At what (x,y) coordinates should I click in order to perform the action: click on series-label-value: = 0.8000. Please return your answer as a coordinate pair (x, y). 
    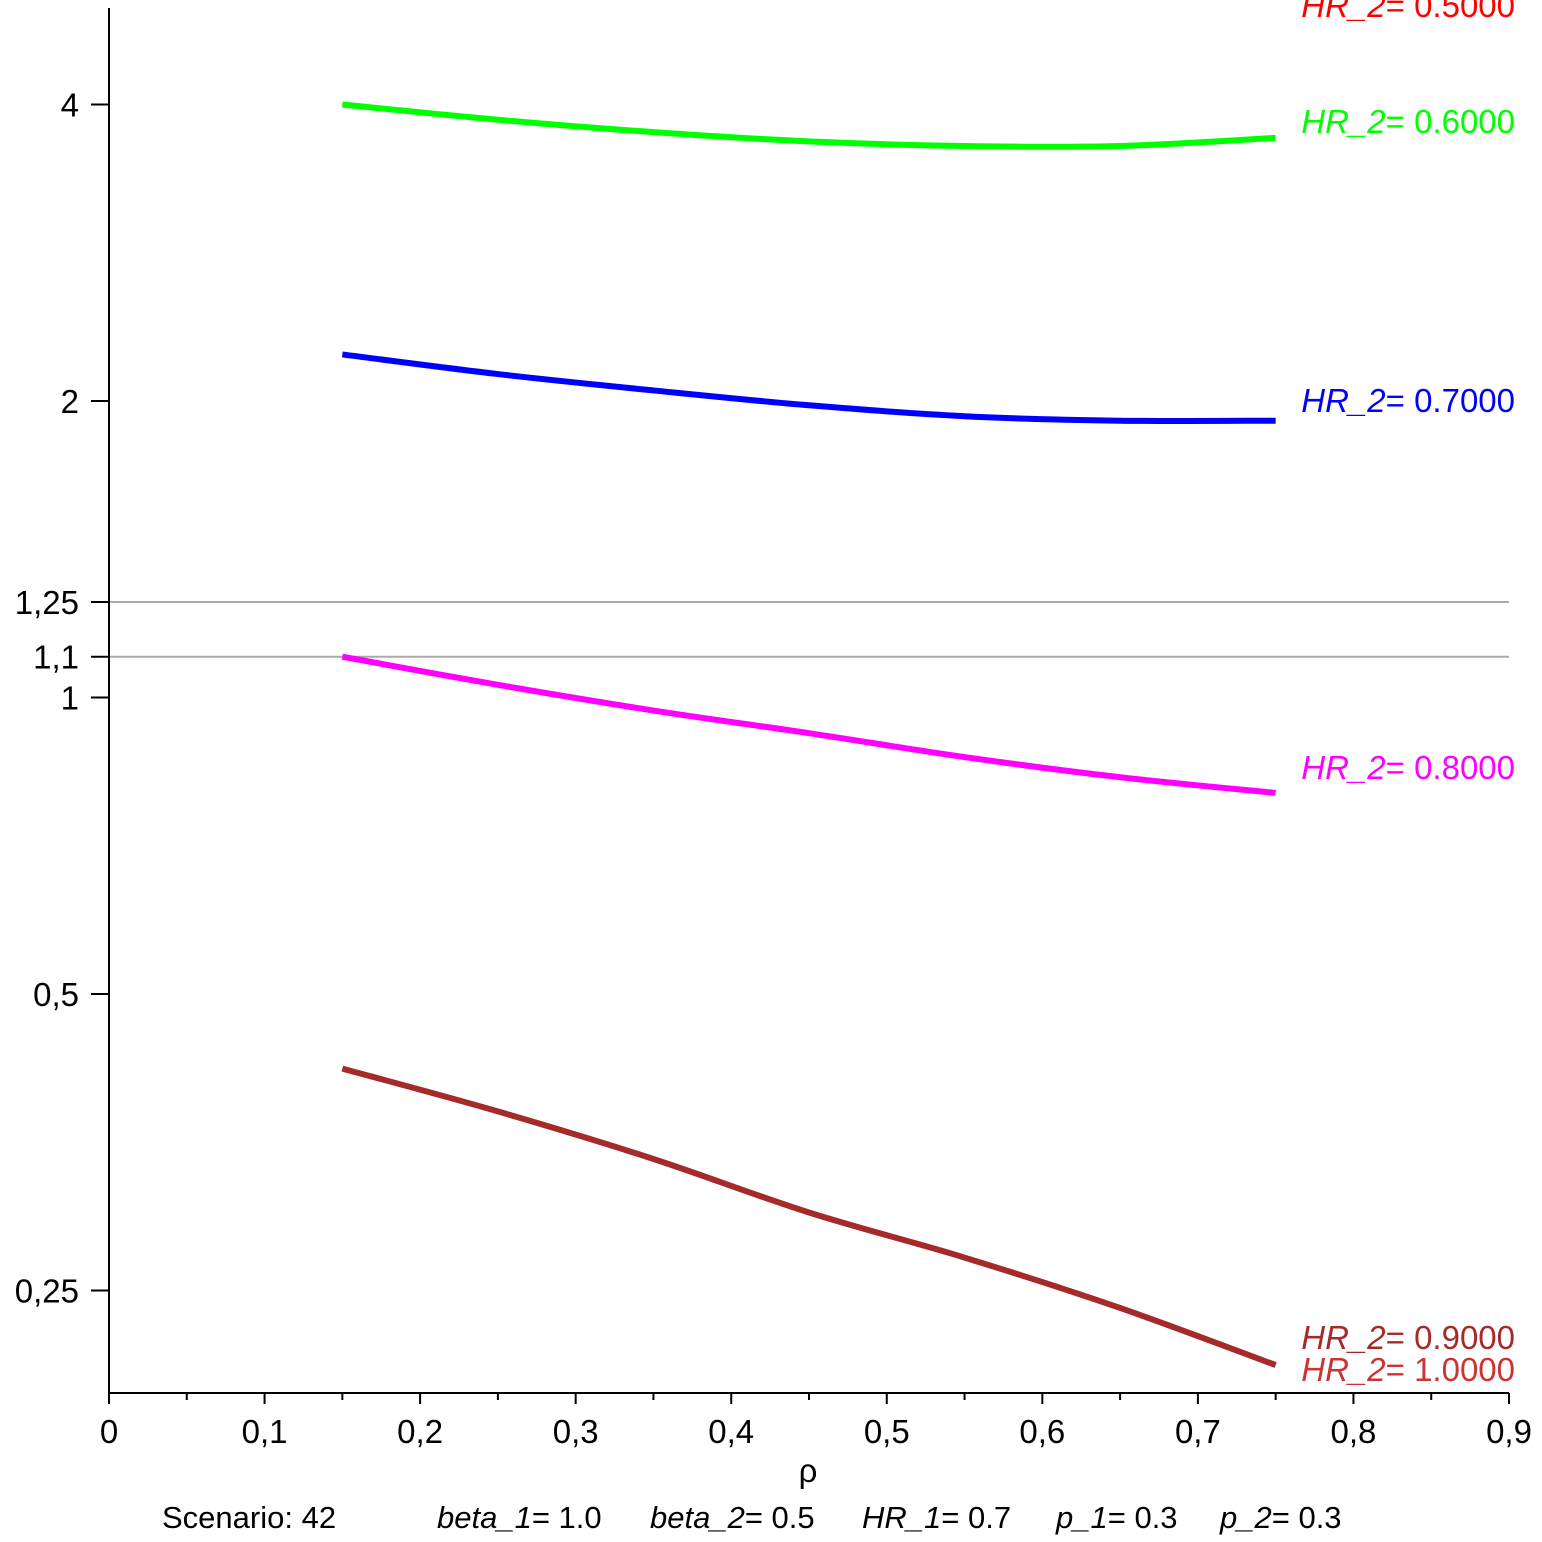
    Looking at the image, I should click on (1450, 767).